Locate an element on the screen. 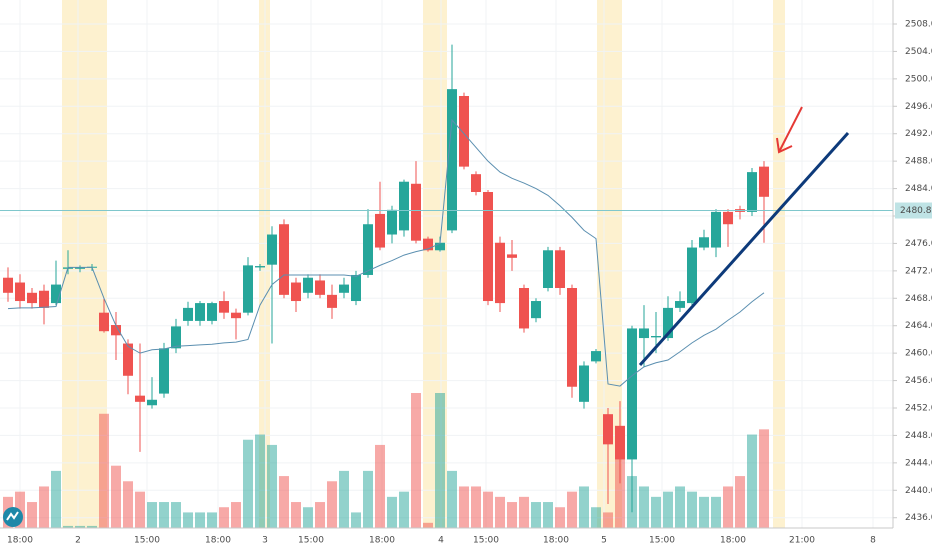 Image resolution: width=932 pixels, height=550 pixels. y-tick-label: 2444.00 is located at coordinates (918, 463).